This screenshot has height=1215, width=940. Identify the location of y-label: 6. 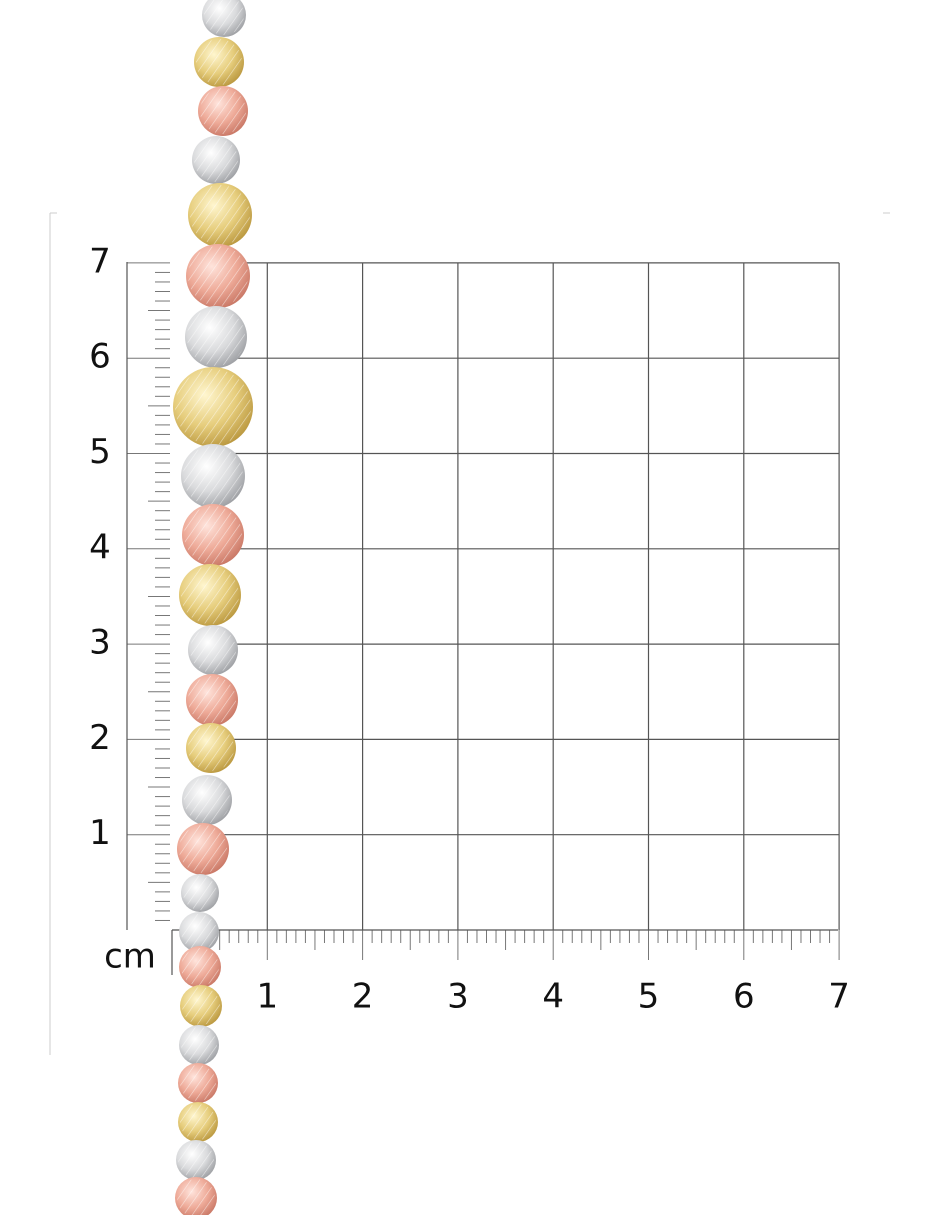
(100, 357).